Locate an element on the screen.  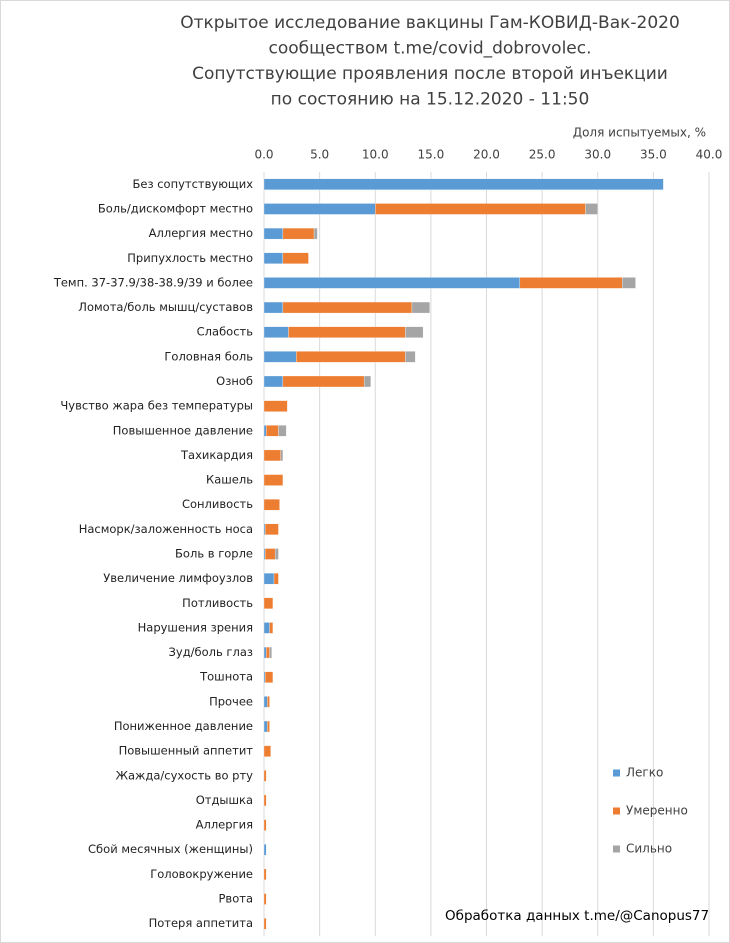
category-label: Потливость is located at coordinates (217, 603).